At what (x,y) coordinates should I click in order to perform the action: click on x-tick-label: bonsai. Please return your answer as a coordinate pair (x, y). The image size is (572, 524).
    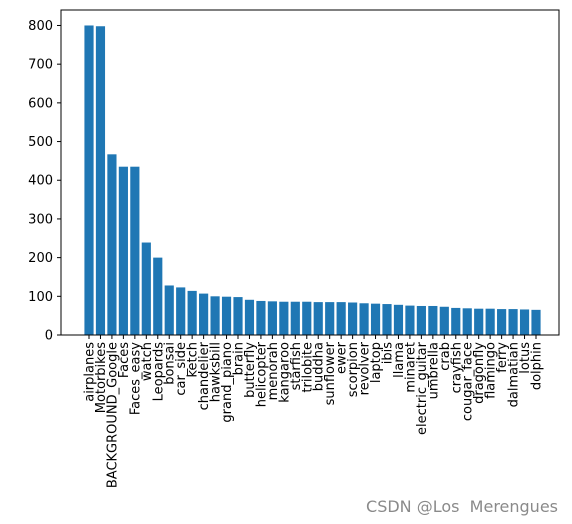
    Looking at the image, I should click on (170, 363).